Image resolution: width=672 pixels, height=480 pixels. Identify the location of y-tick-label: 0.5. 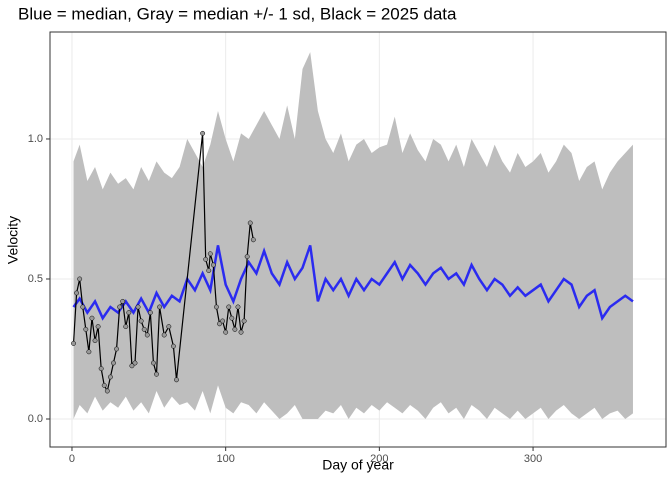
(35, 279).